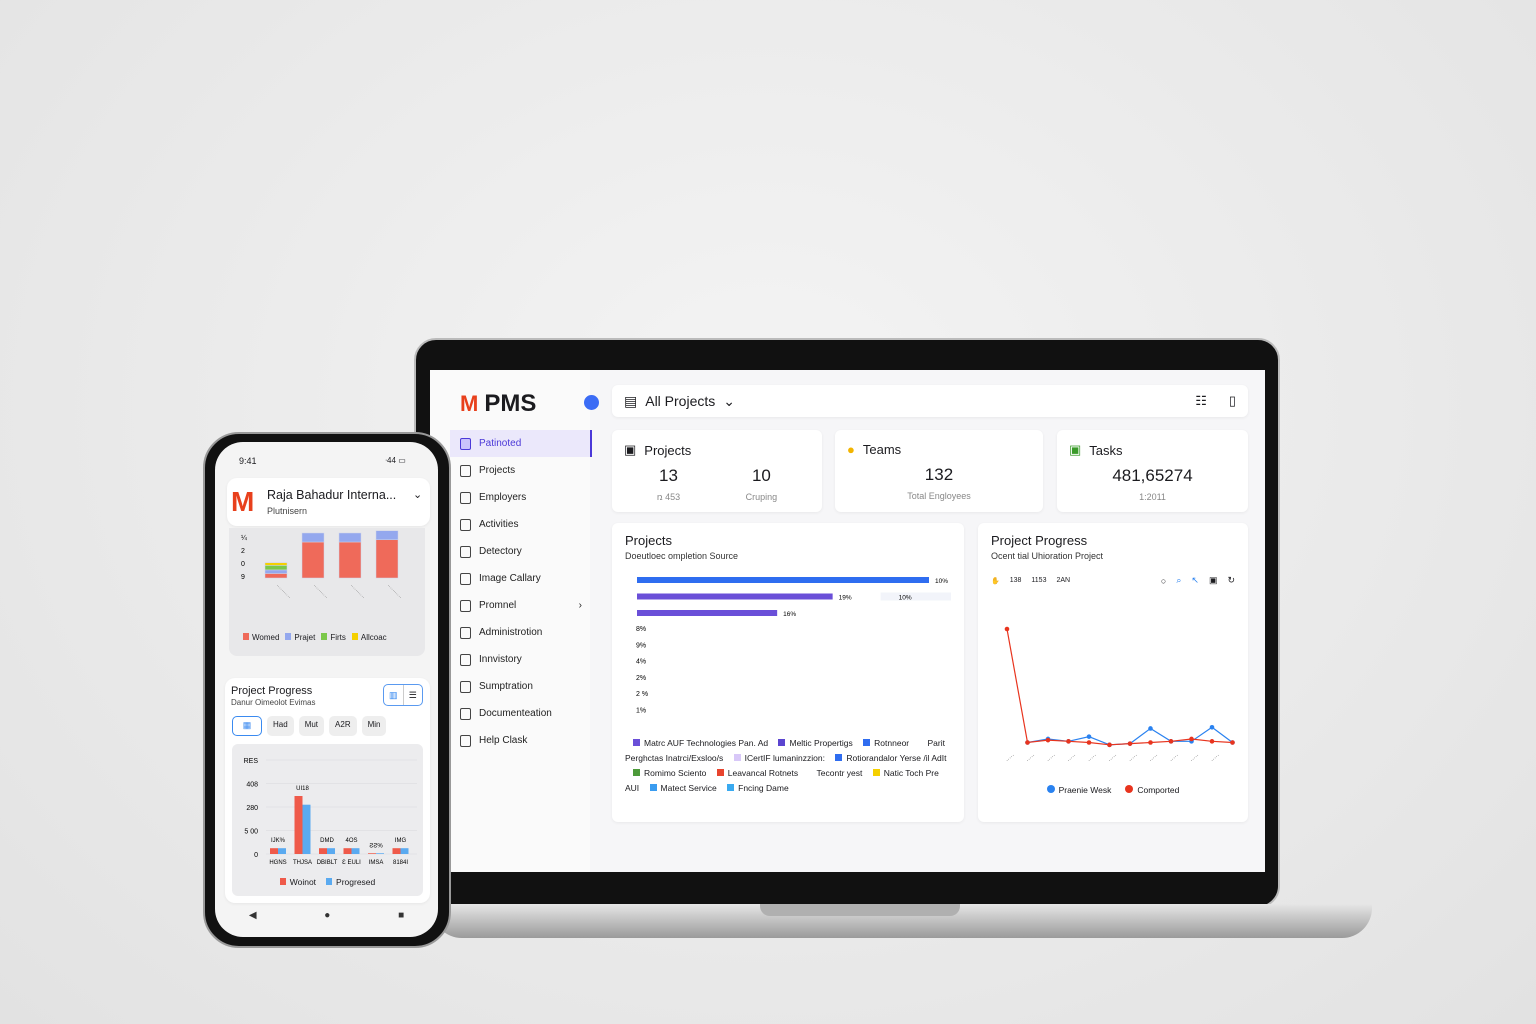  I want to click on phone-bar-legend: Woinot Progresed, so click(327, 882).